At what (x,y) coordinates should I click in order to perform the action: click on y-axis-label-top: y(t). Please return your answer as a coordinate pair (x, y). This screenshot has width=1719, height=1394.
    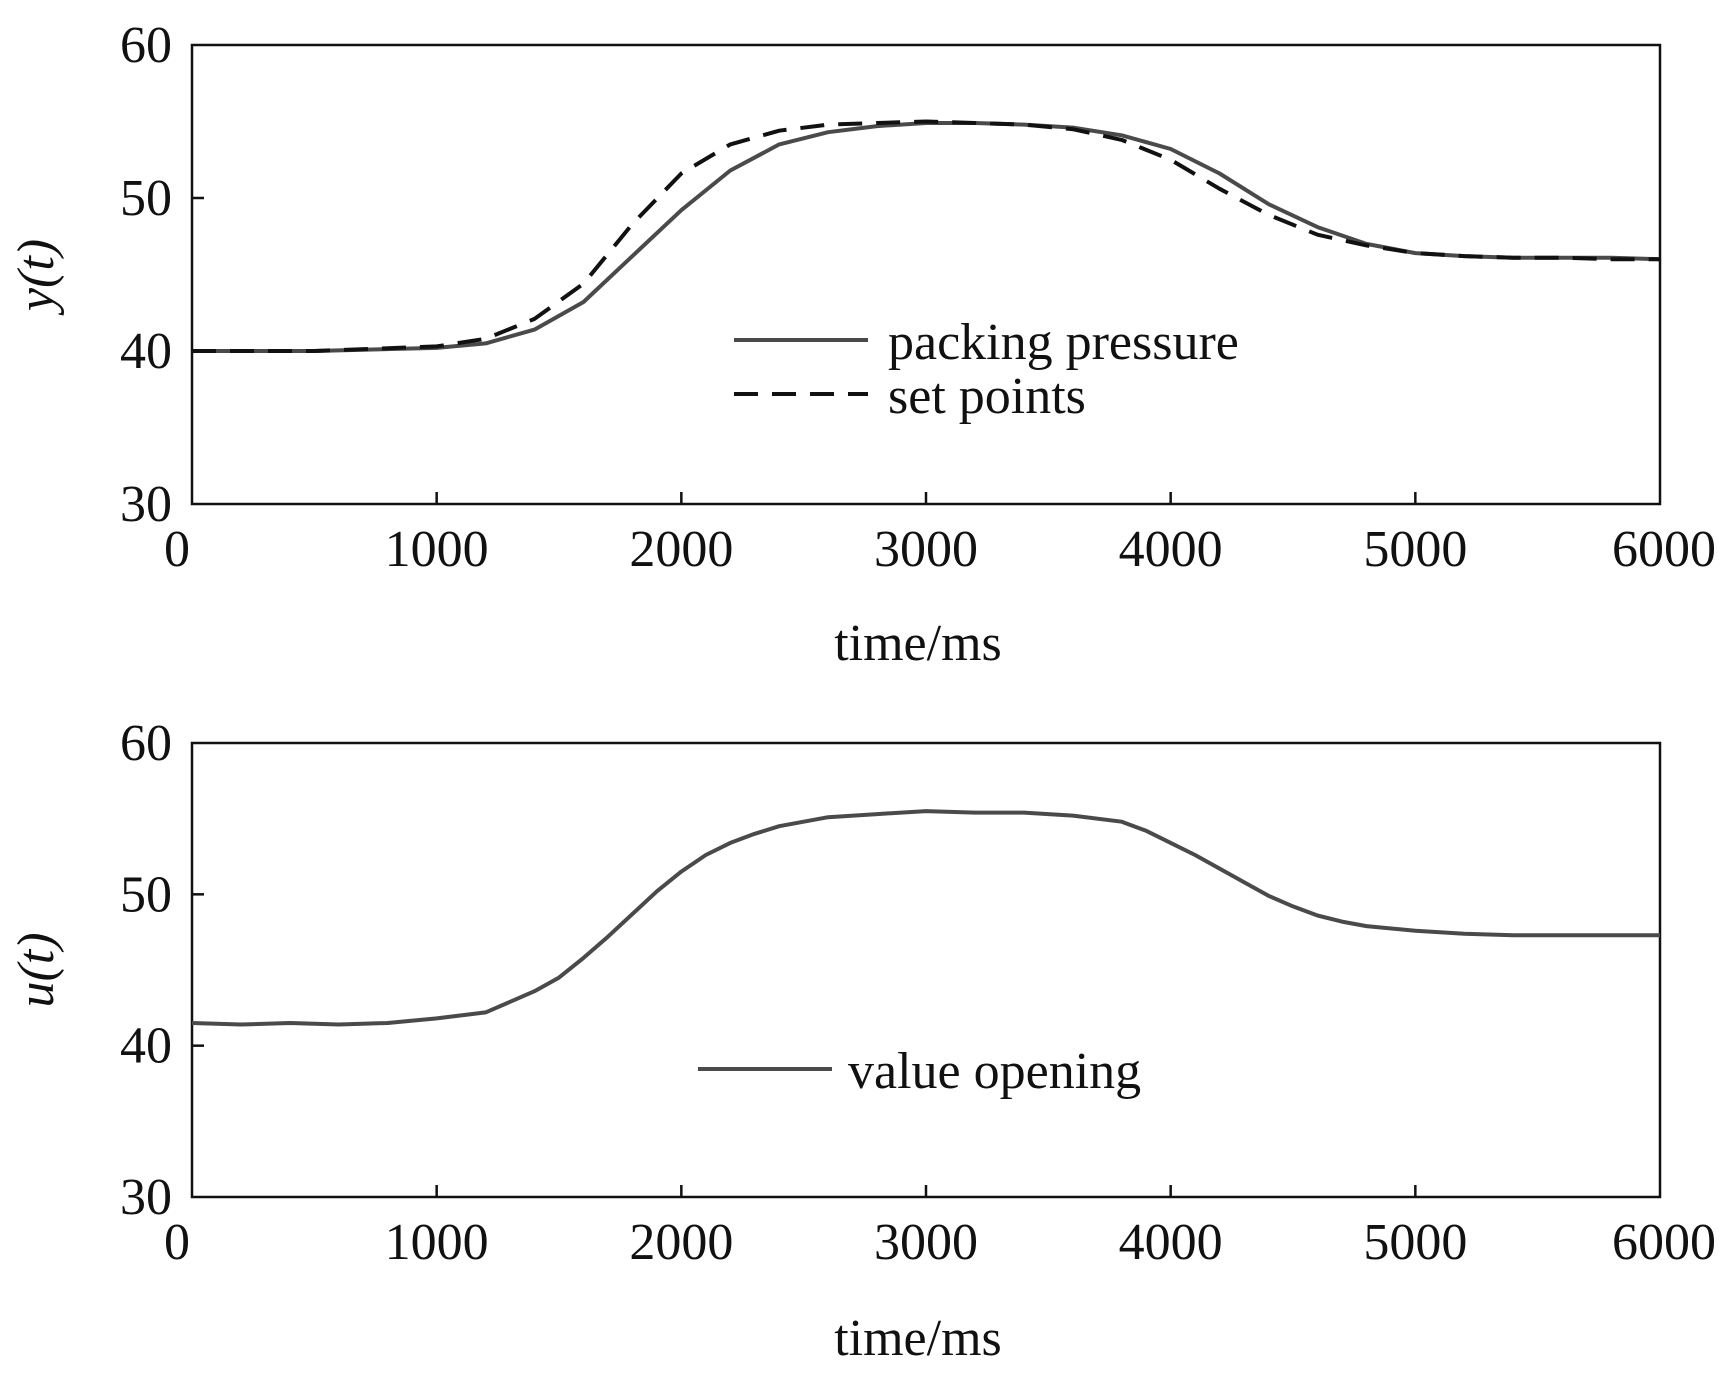
    Looking at the image, I should click on (36, 277).